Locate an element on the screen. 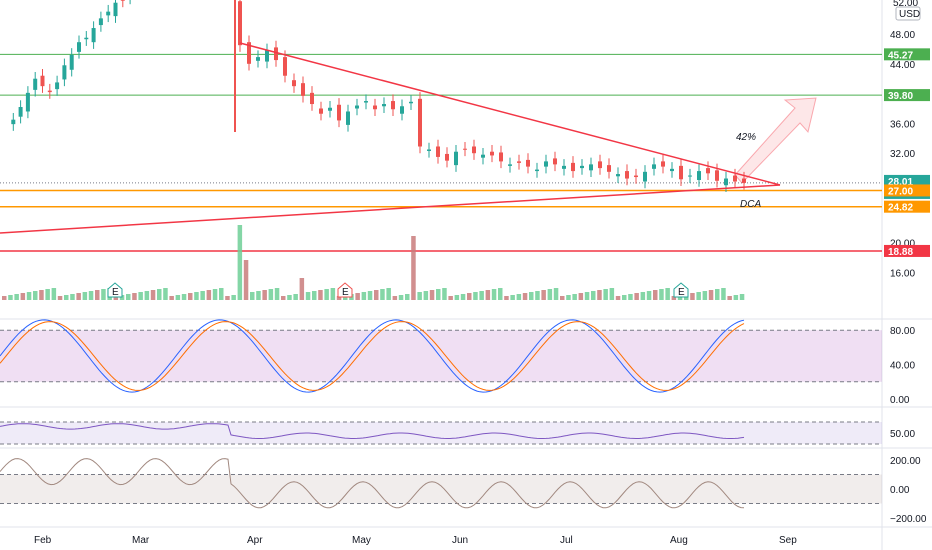 This screenshot has height=550, width=932. stoch-tick-label: 0.00 is located at coordinates (900, 400).